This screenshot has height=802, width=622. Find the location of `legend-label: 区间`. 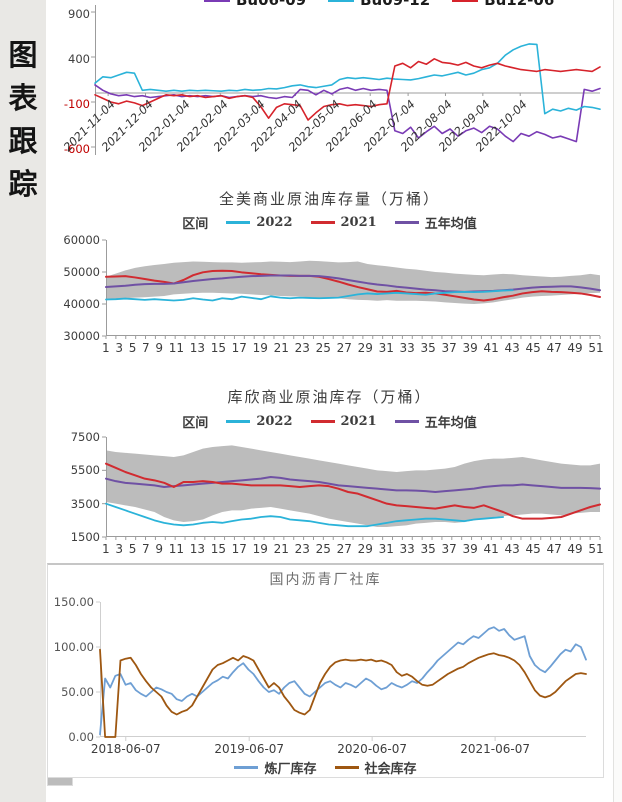

legend-label: 区间 is located at coordinates (195, 224).